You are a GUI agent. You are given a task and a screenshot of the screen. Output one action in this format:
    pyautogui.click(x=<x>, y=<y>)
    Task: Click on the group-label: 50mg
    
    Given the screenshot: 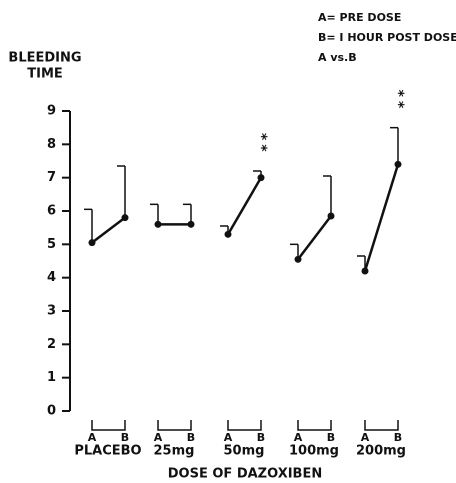 What is the action you would take?
    pyautogui.click(x=244, y=451)
    